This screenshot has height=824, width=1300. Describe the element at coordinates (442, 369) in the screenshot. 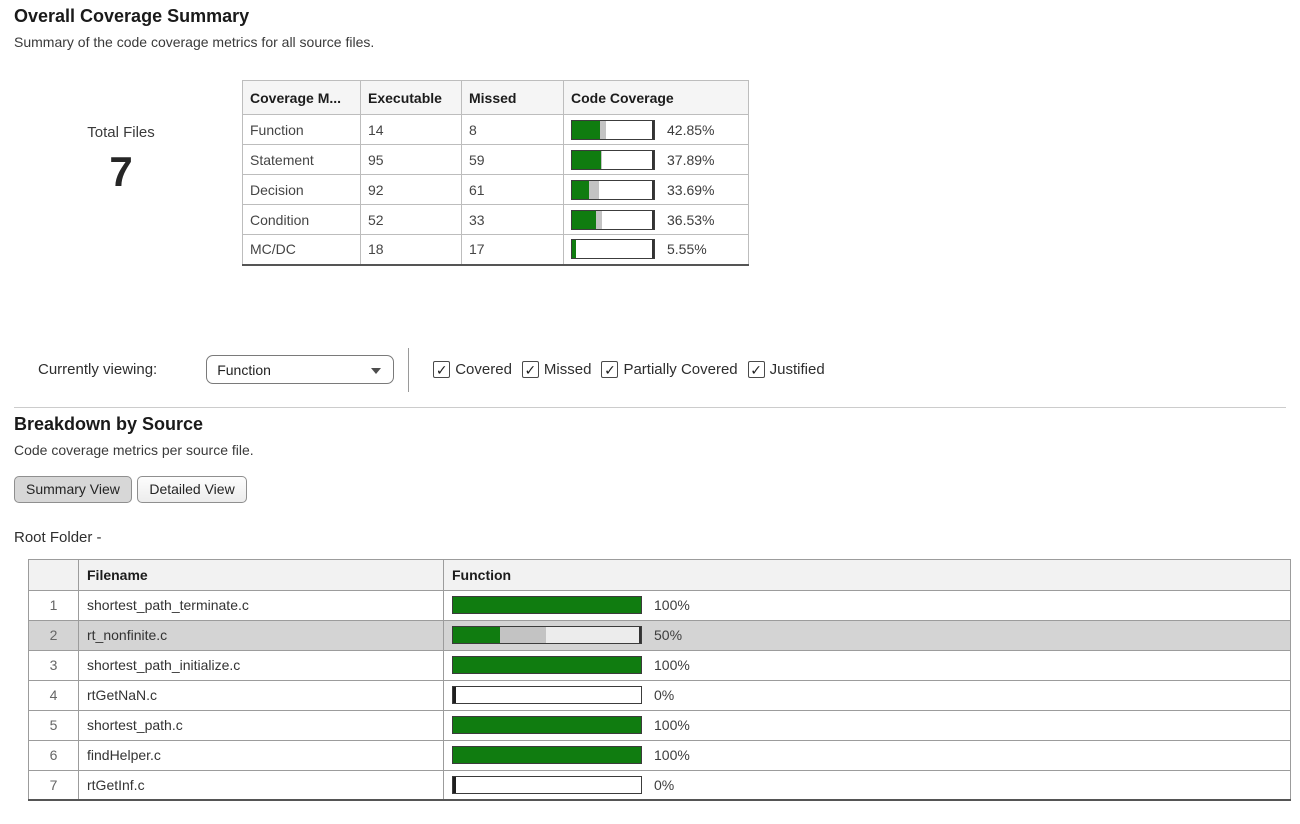

I see `covered-checkbox` at that location.